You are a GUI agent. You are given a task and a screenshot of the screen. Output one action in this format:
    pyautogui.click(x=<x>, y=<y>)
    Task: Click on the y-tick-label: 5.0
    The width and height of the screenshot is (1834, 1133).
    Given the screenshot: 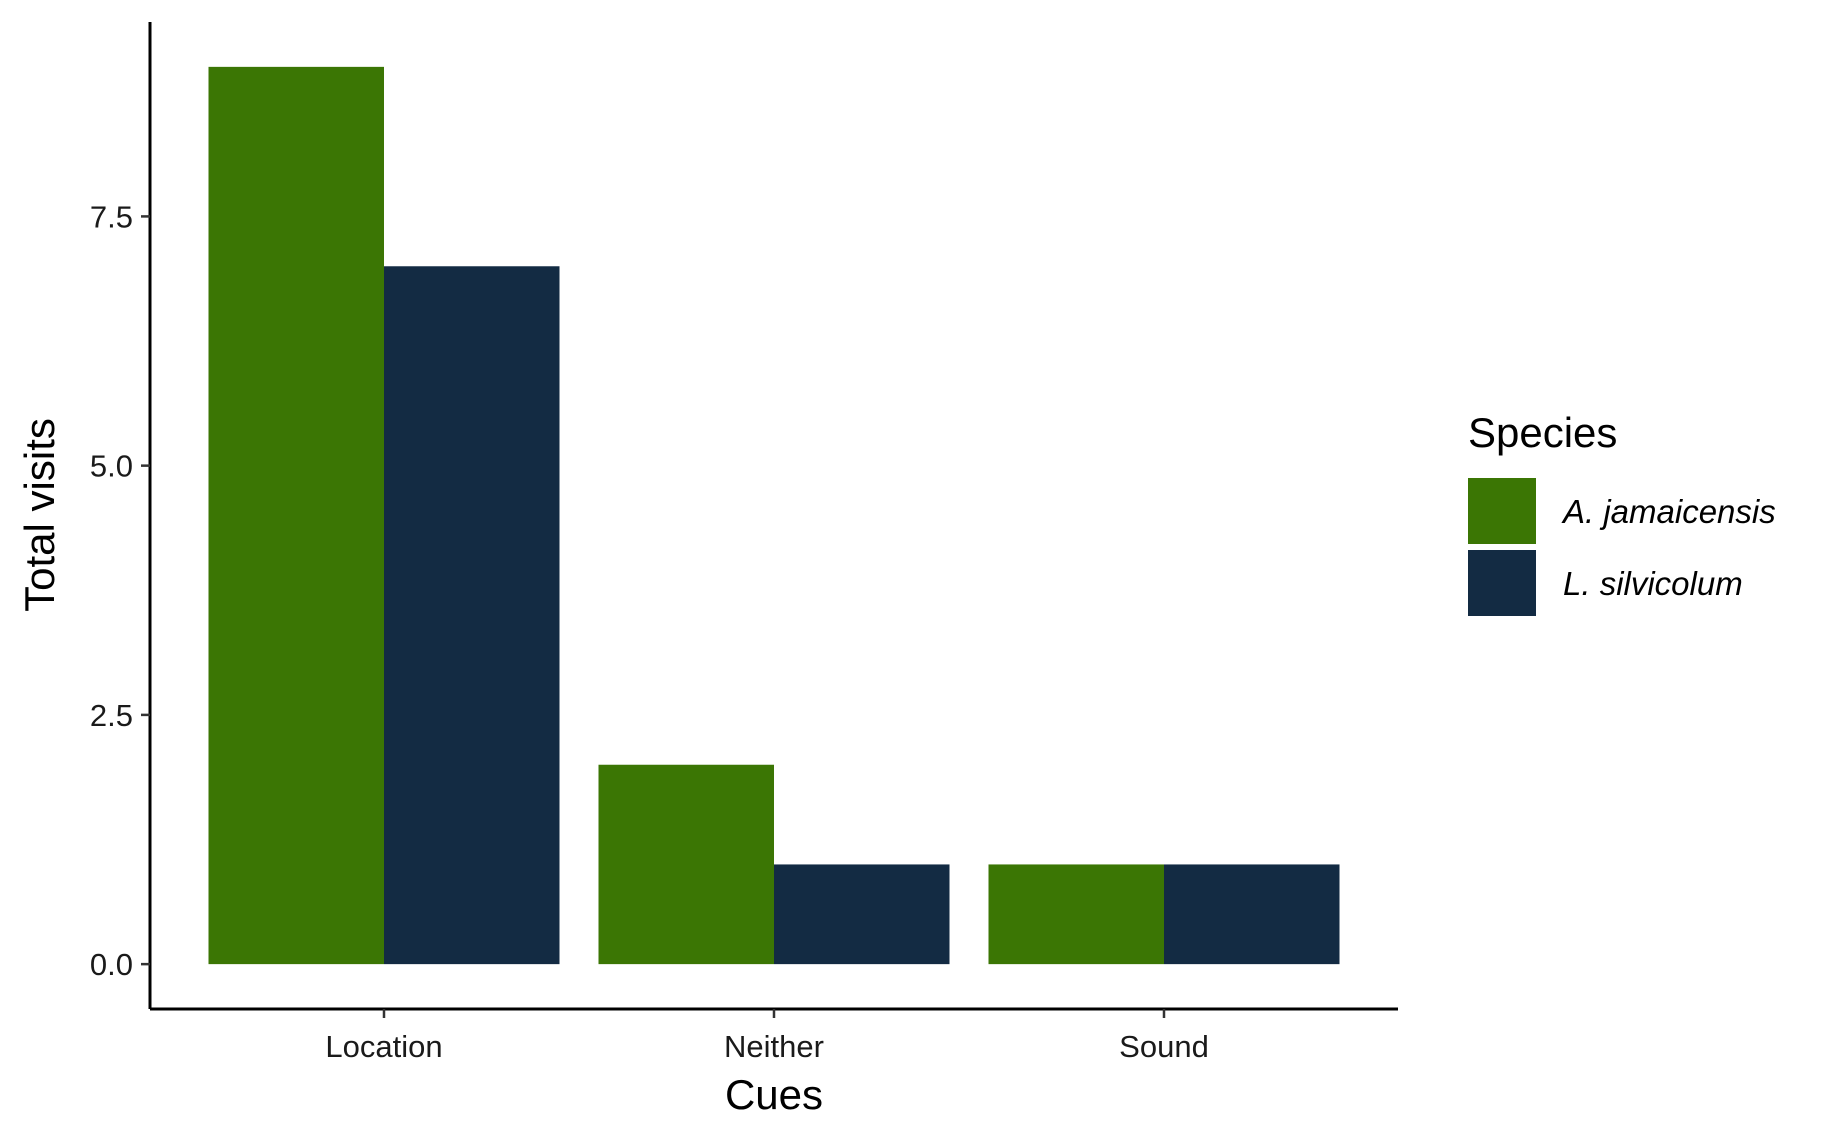 What is the action you would take?
    pyautogui.click(x=111, y=466)
    